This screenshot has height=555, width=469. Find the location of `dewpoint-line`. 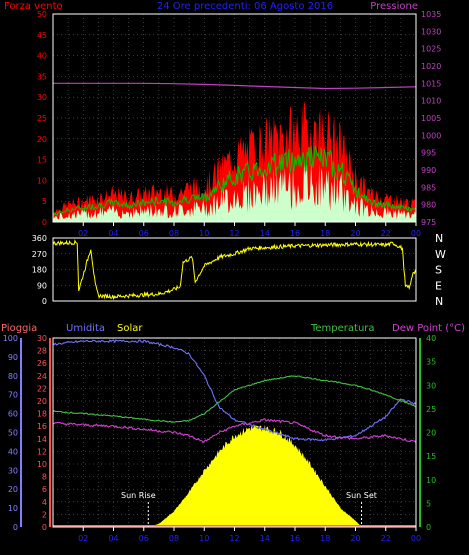

dewpoint-line is located at coordinates (234, 431).